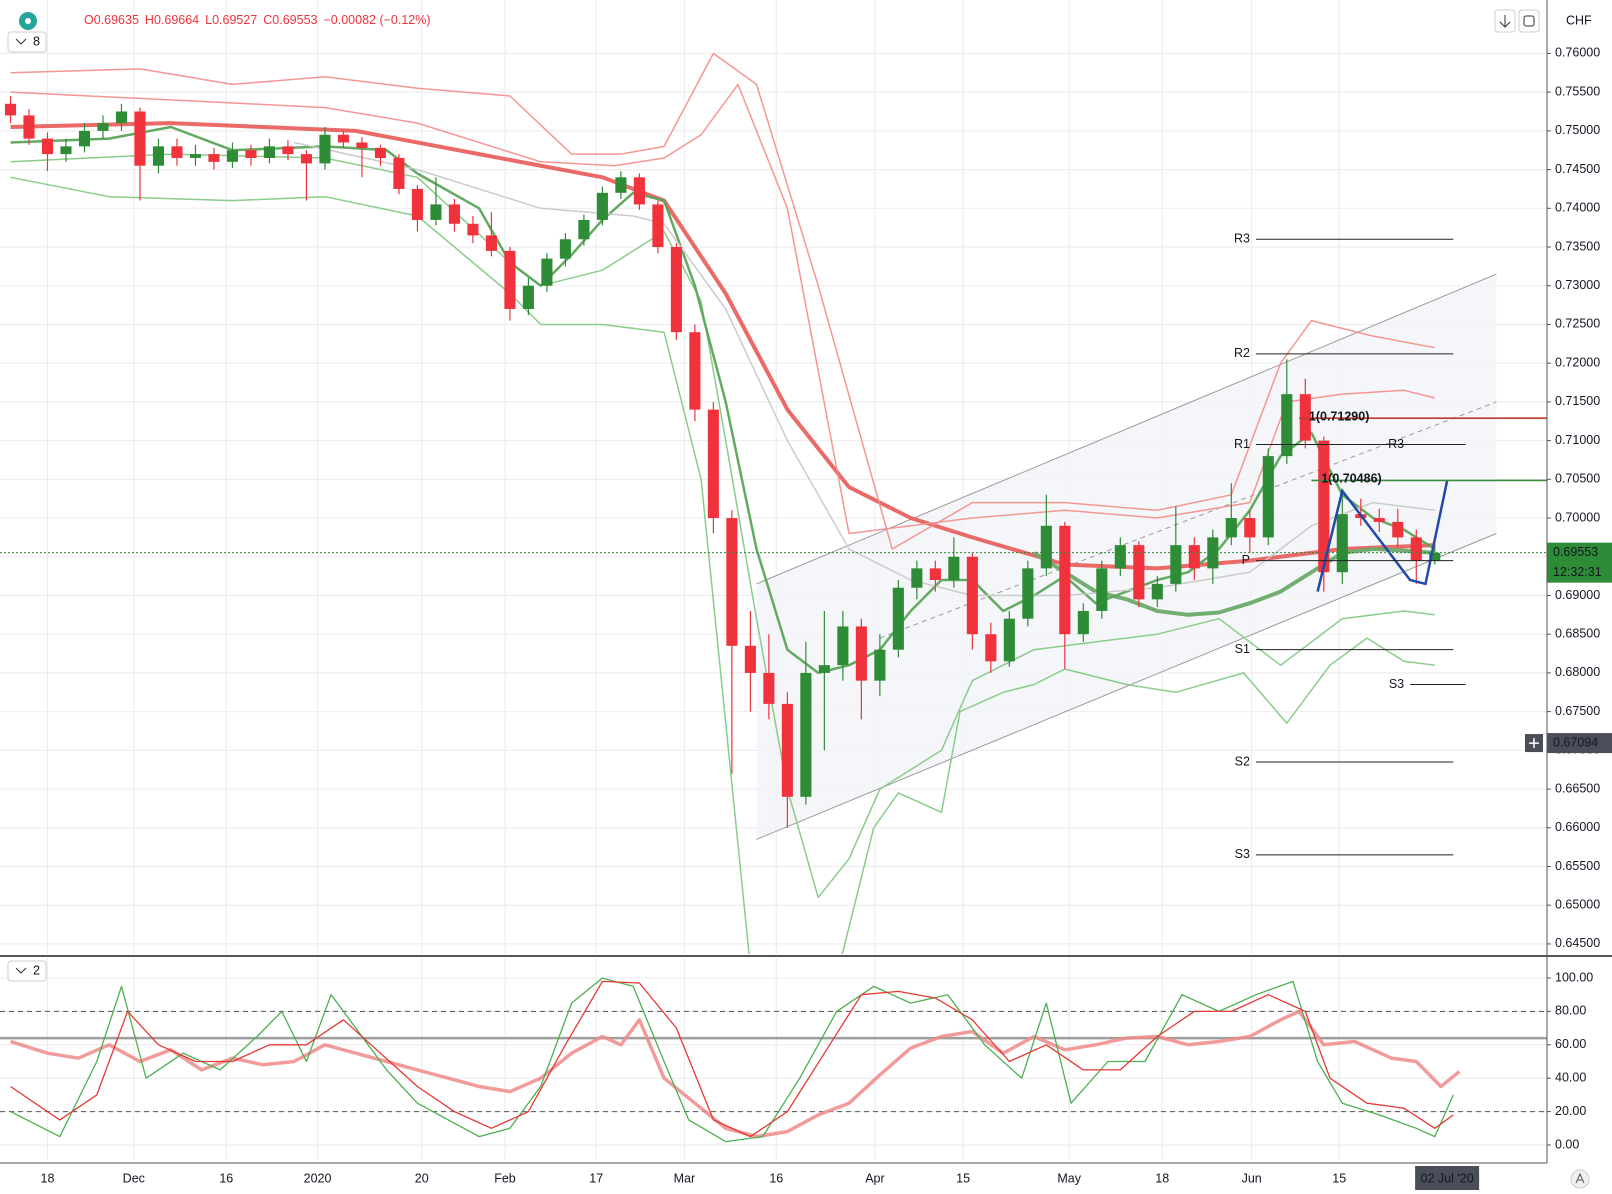 The width and height of the screenshot is (1612, 1194). I want to click on button-fullscreen, so click(1529, 21).